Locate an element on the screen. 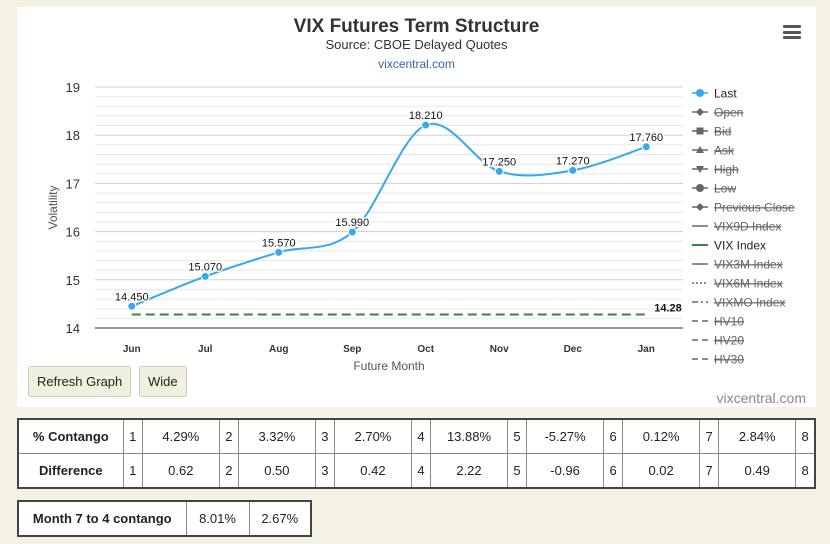 The width and height of the screenshot is (830, 544). table-row: Month 7 to 4 contango 8.01% 2.67% is located at coordinates (164, 518).